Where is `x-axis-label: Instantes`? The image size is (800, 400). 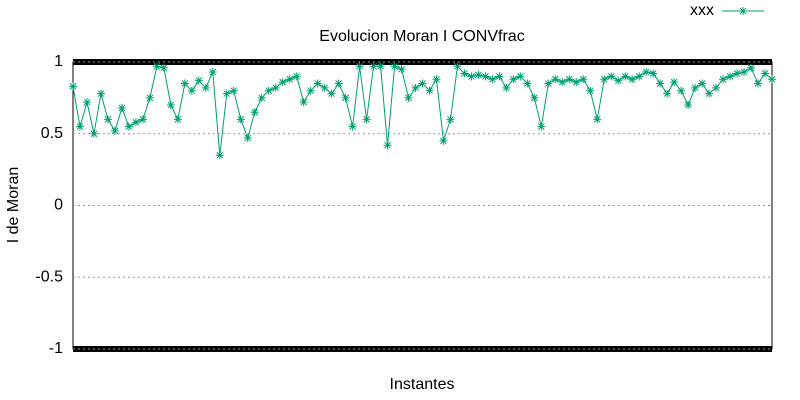
x-axis-label: Instantes is located at coordinates (422, 384).